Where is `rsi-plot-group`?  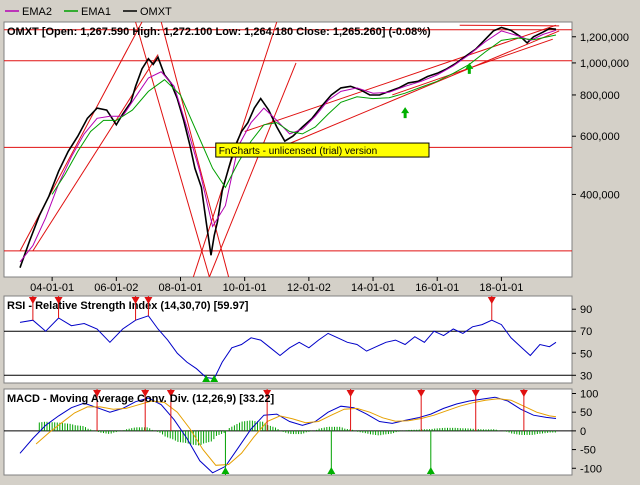
rsi-plot-group is located at coordinates (288, 347).